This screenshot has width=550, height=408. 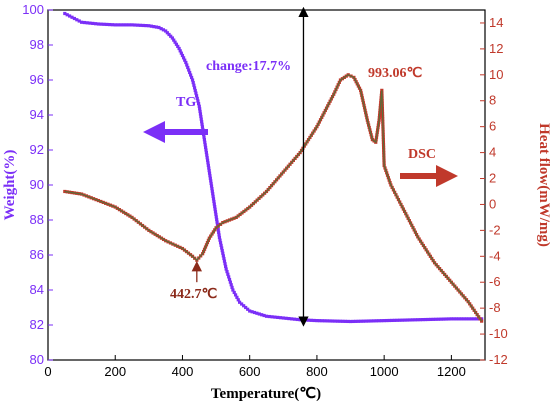 What do you see at coordinates (37, 324) in the screenshot?
I see `y-left-tick-label: 82` at bounding box center [37, 324].